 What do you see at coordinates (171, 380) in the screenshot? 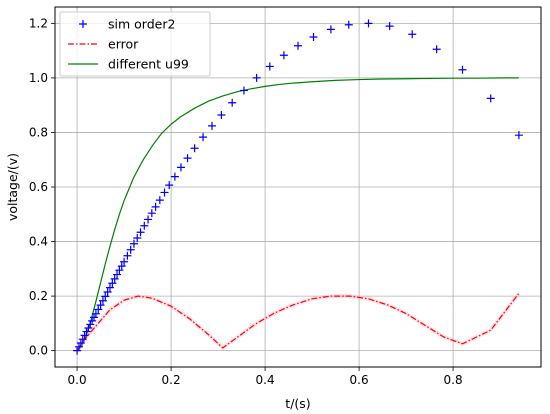
I see `x-tick-label: 0.2` at bounding box center [171, 380].